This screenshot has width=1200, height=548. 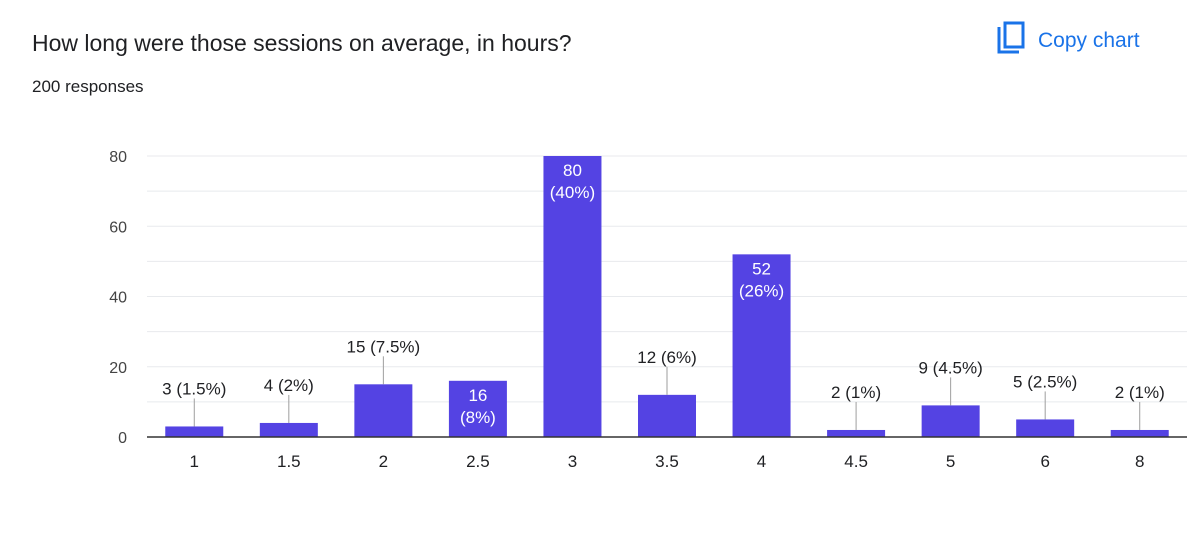 What do you see at coordinates (289, 385) in the screenshot?
I see `data-label: 4 (2%)` at bounding box center [289, 385].